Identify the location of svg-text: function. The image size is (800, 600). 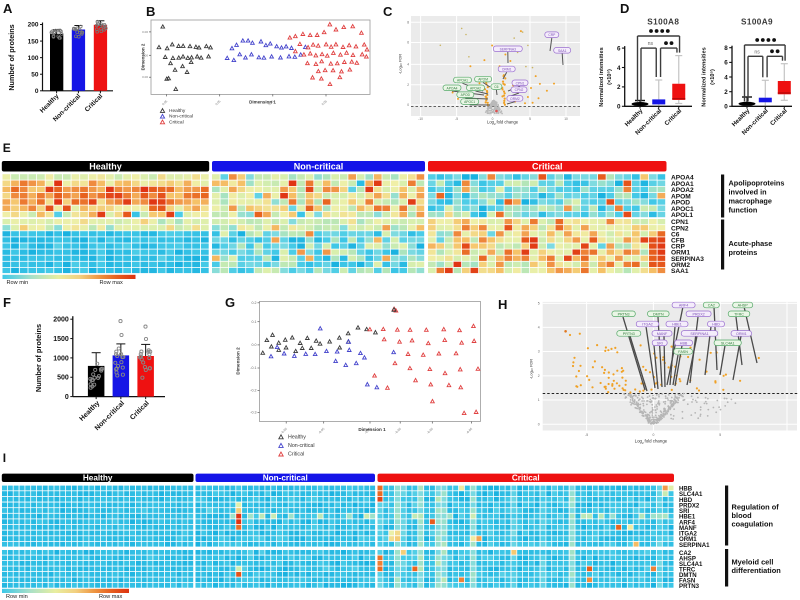
(743, 209).